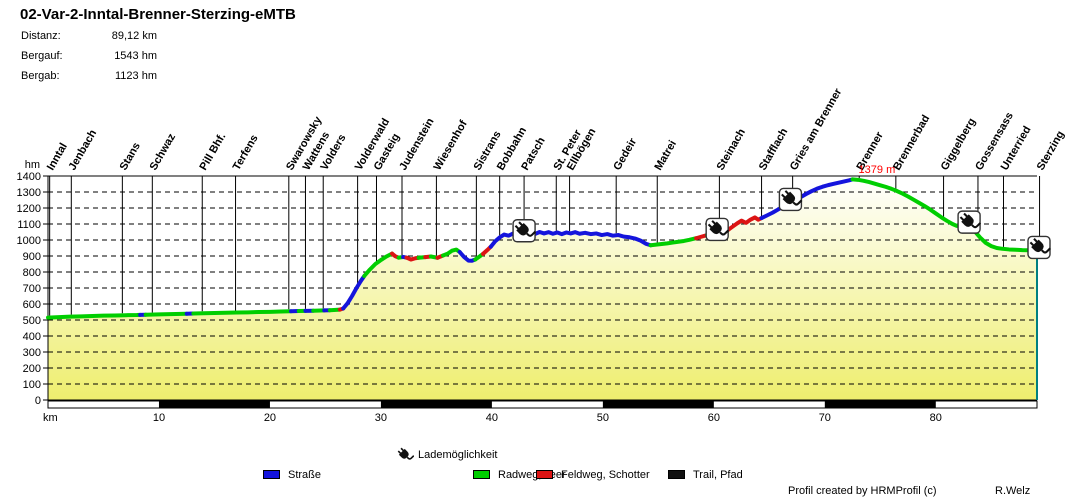 The width and height of the screenshot is (1090, 500). I want to click on legend-item-trail: Trail, Pfad, so click(705, 474).